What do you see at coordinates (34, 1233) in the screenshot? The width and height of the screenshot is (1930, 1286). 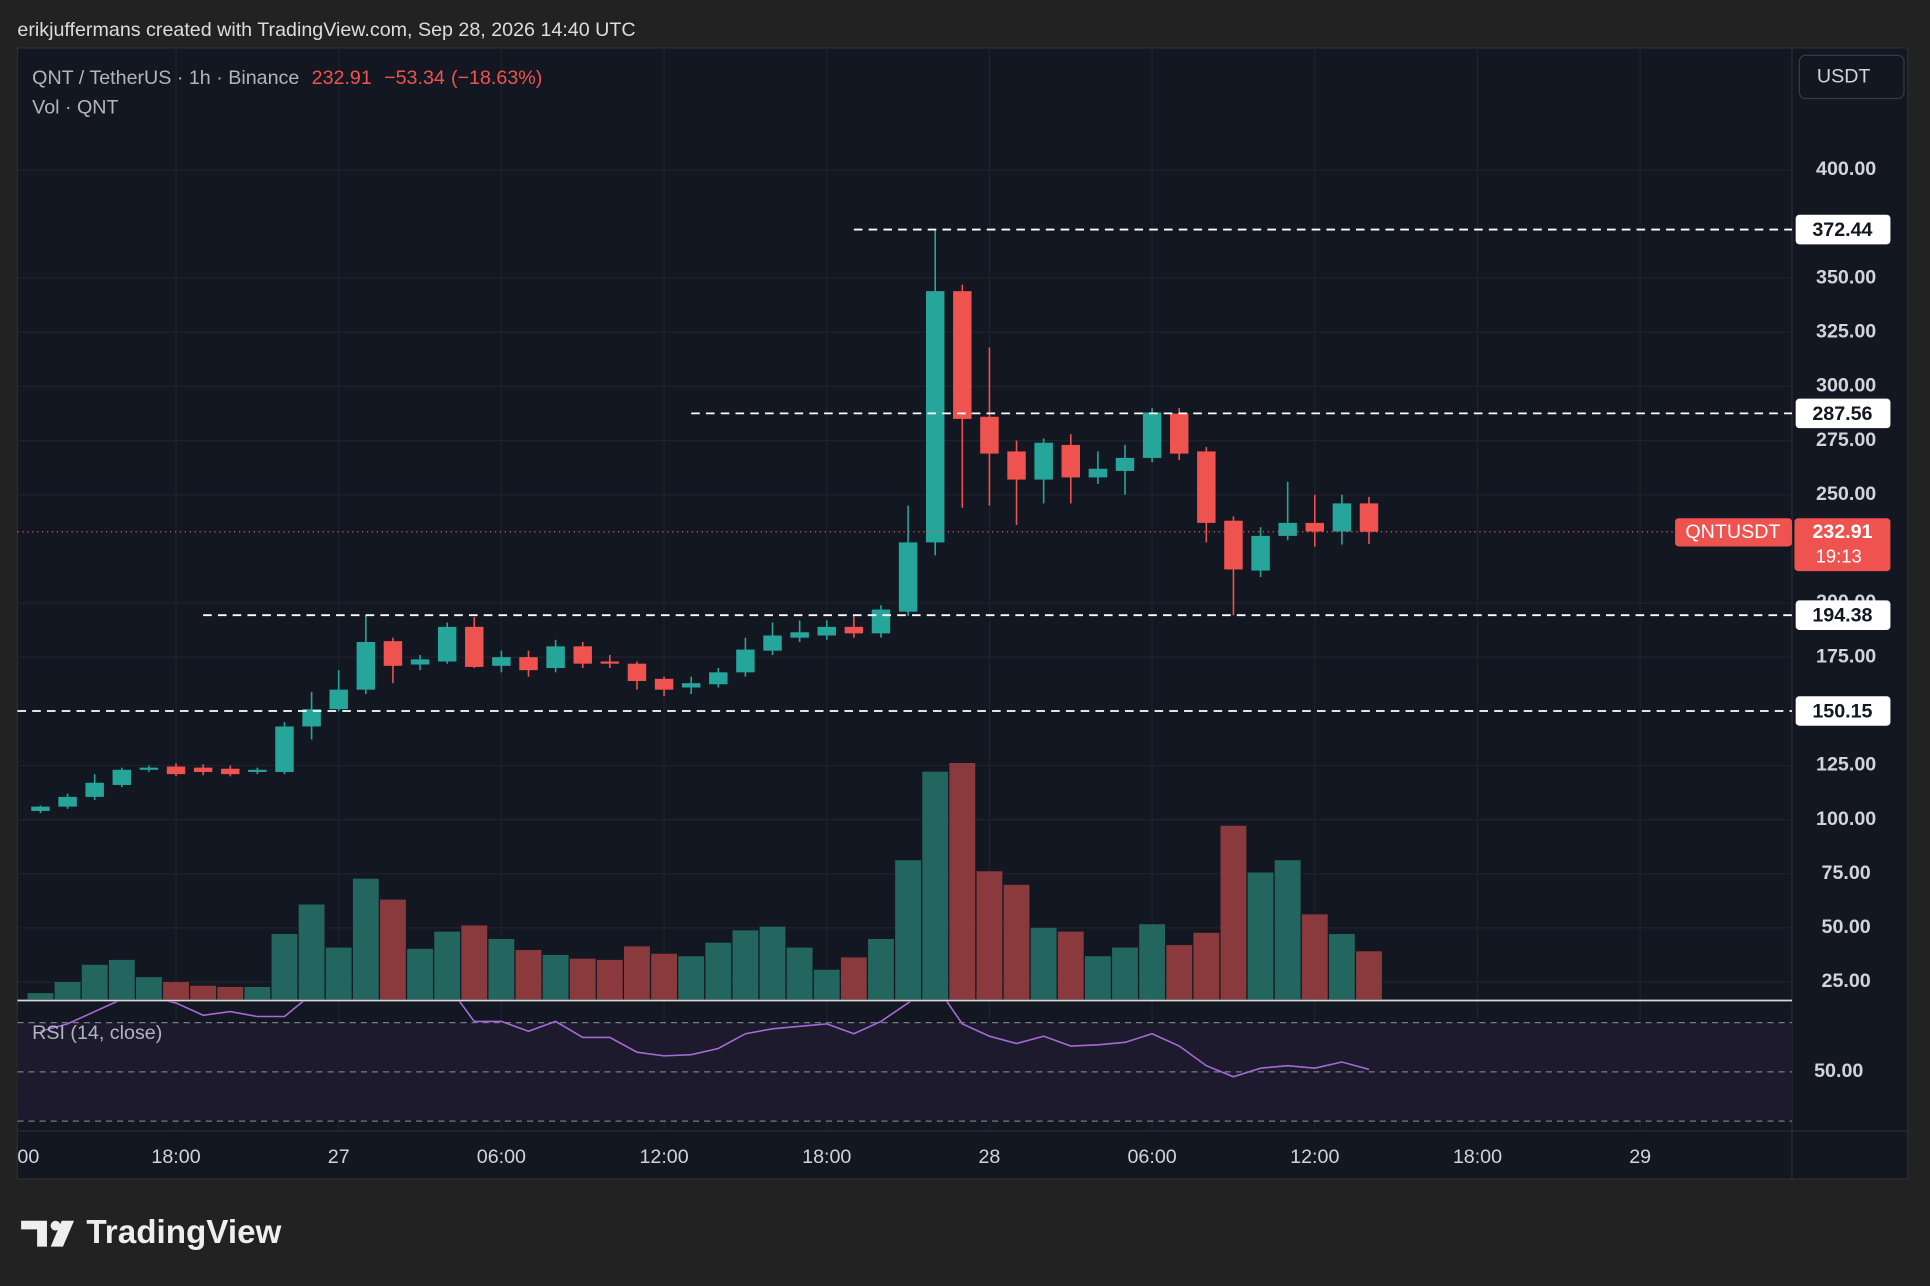 I see `logo-mark` at bounding box center [34, 1233].